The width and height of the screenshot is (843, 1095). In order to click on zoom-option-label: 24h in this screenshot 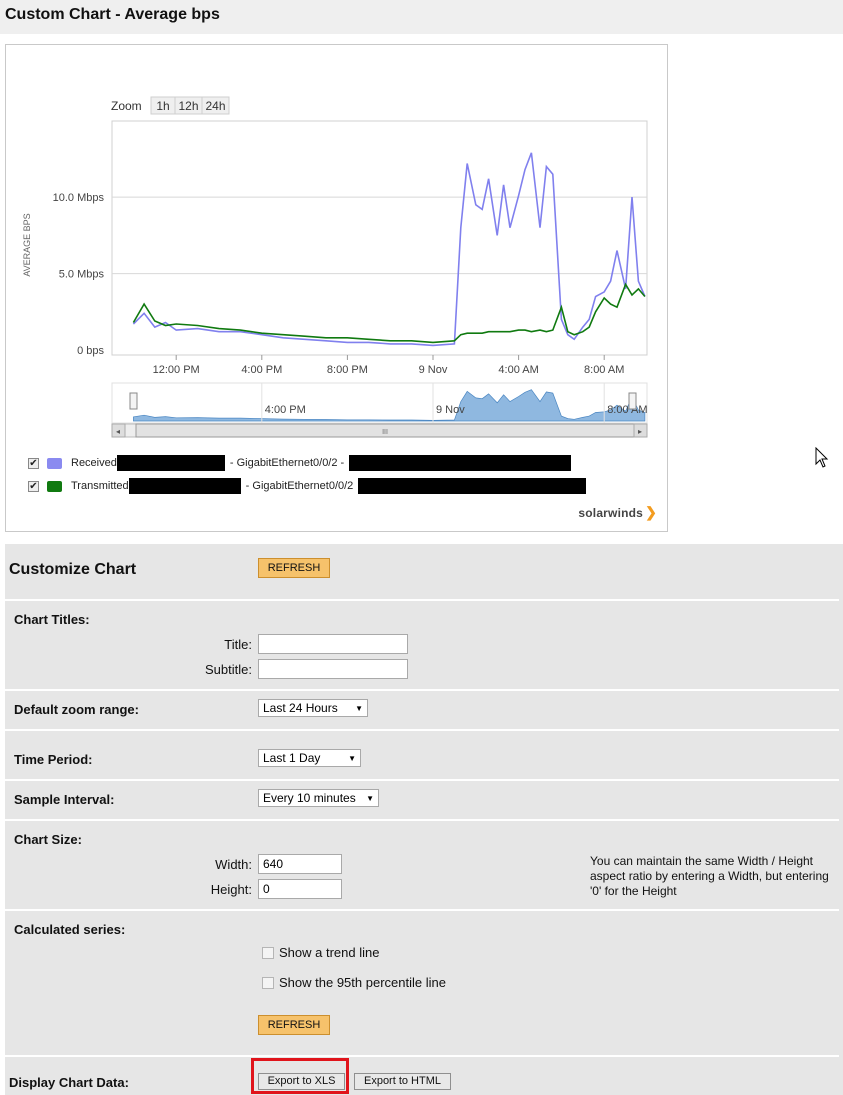, I will do `click(215, 106)`.